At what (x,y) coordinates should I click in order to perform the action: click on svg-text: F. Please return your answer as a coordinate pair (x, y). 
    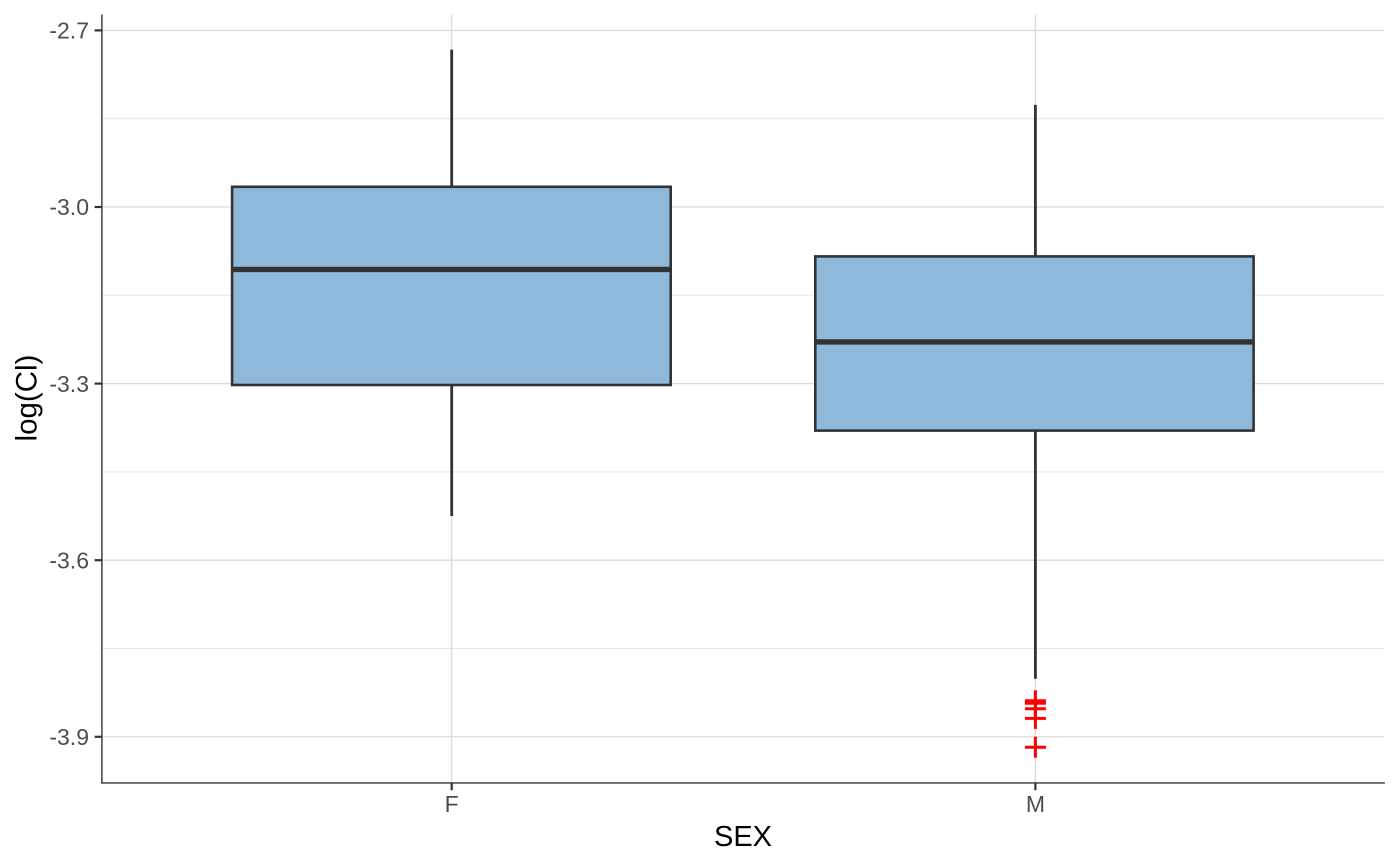
    Looking at the image, I should click on (452, 804).